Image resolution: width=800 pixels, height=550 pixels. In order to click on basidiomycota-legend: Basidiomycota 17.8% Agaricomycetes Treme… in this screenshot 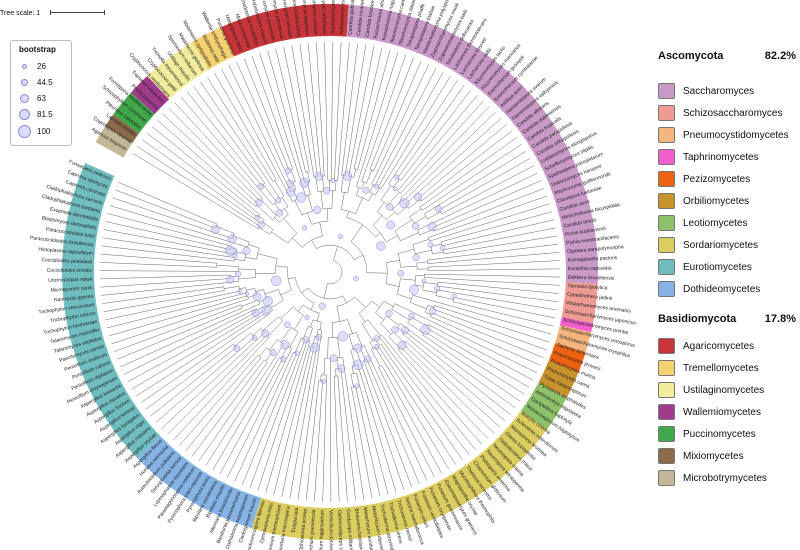, I will do `click(728, 401)`.